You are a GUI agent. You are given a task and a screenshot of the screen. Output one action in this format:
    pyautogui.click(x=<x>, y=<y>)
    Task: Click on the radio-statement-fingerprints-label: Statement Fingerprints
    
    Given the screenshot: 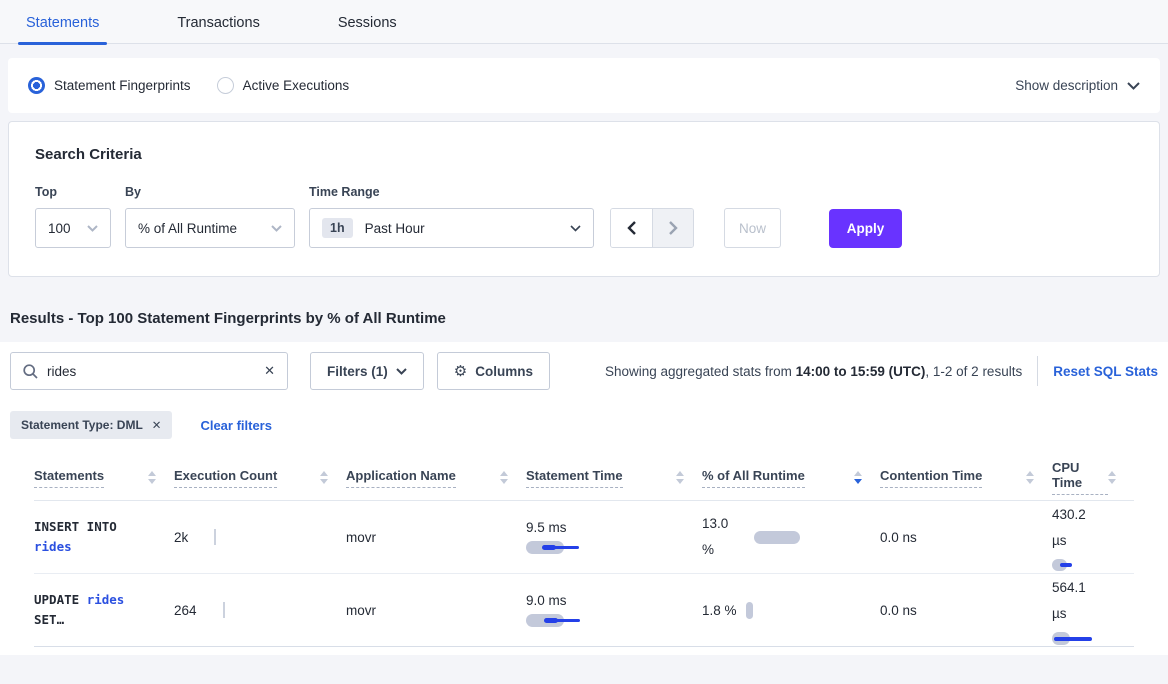 What is the action you would take?
    pyautogui.click(x=122, y=85)
    